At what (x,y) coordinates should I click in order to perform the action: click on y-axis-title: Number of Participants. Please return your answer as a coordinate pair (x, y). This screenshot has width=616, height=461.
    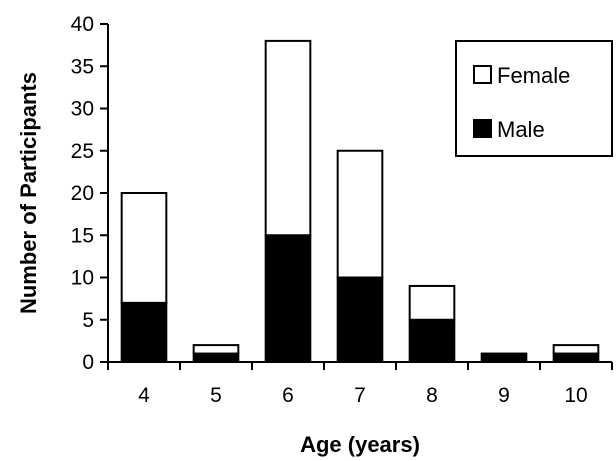
    Looking at the image, I should click on (28, 193).